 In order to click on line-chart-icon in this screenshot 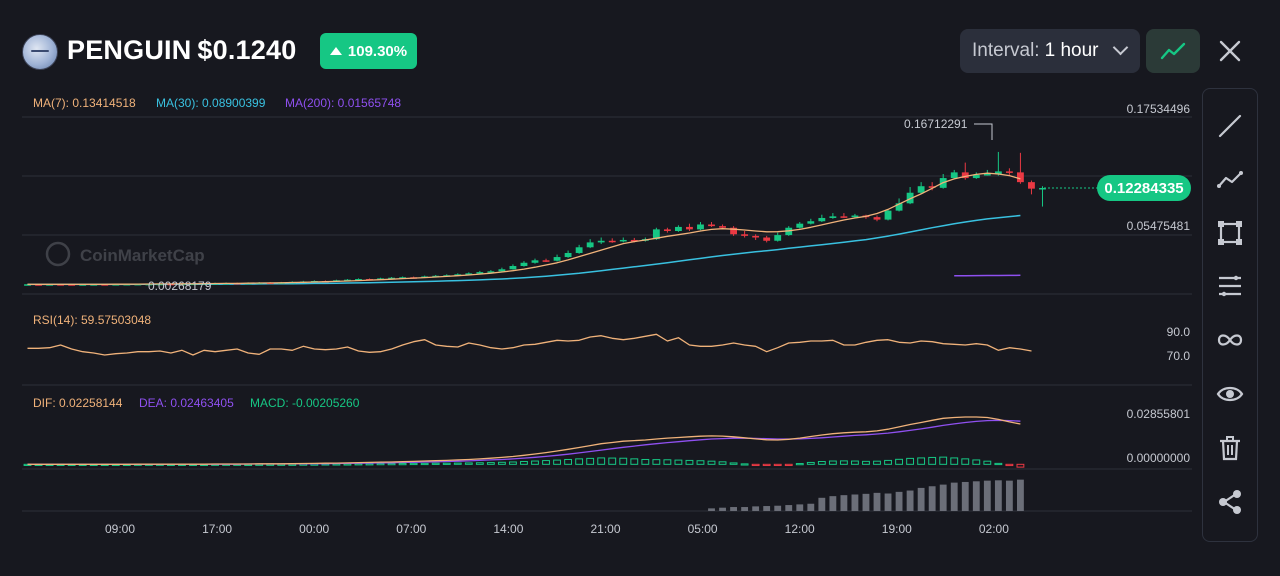, I will do `click(1173, 51)`.